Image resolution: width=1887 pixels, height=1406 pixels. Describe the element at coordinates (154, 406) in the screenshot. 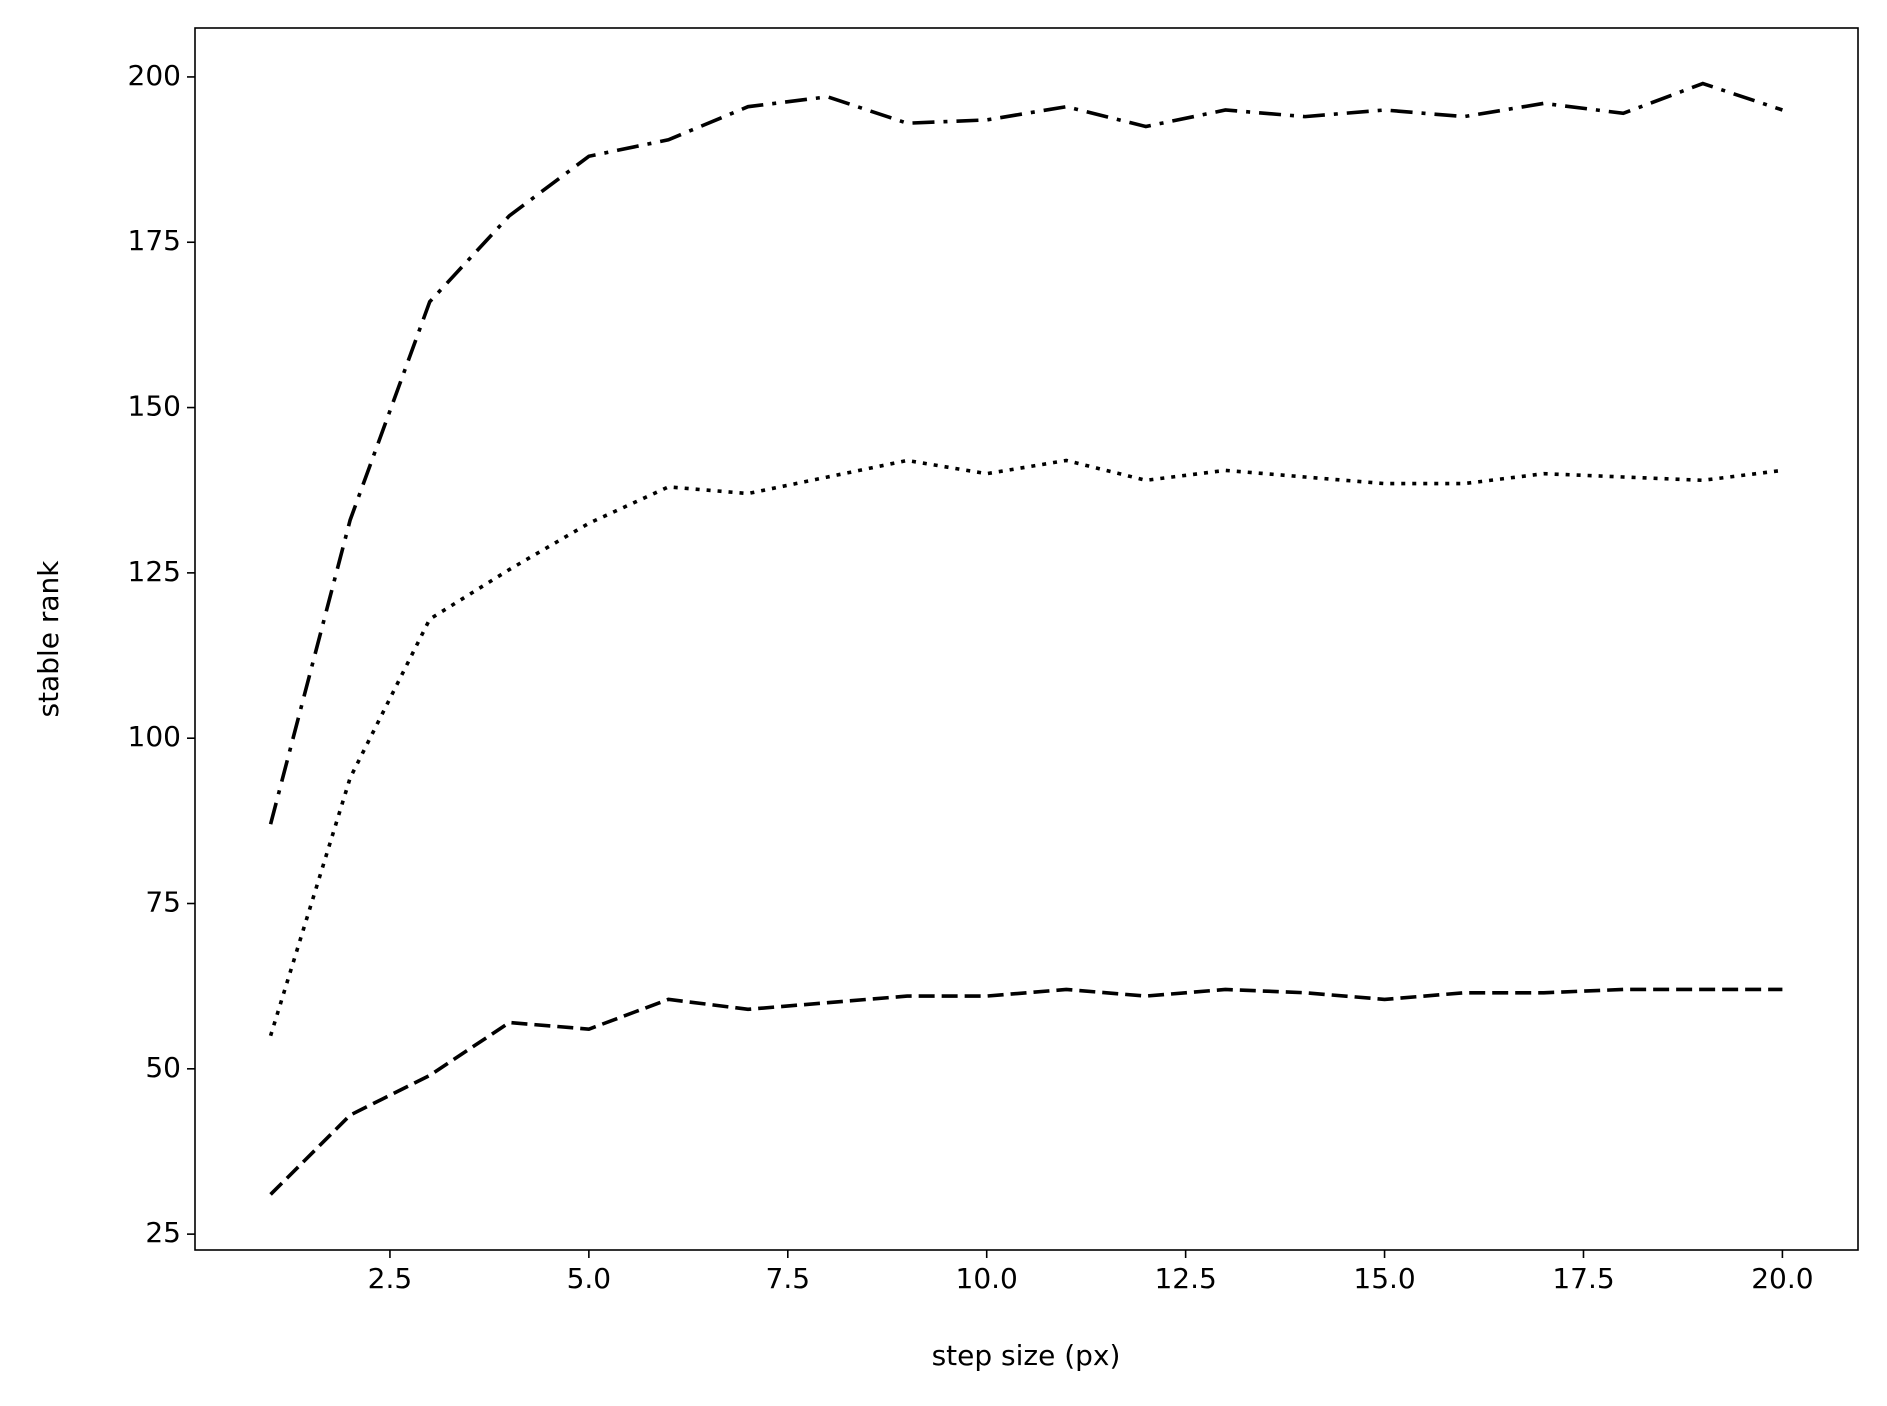

I see `y-tick-label: 150` at that location.